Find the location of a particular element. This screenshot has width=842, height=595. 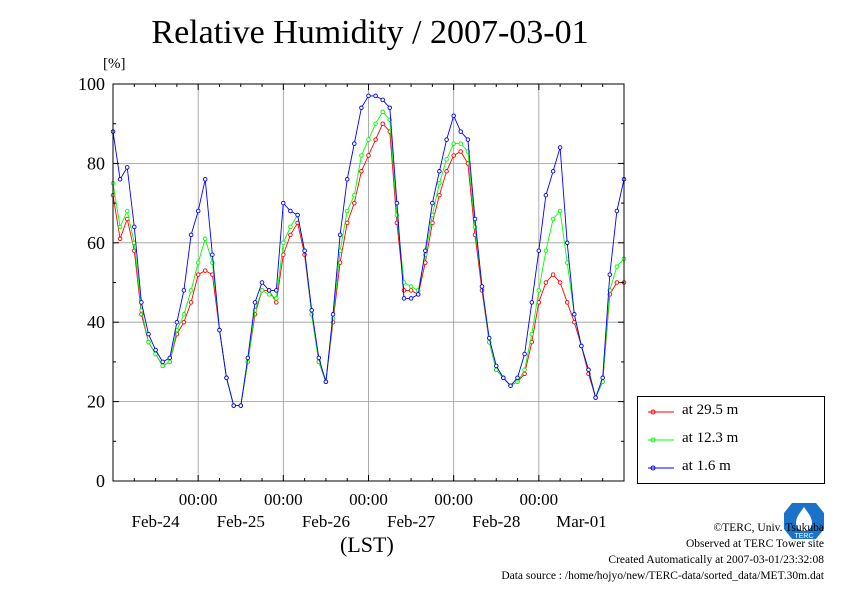

legend-item-29-5m: at 29.5 m is located at coordinates (733, 412).